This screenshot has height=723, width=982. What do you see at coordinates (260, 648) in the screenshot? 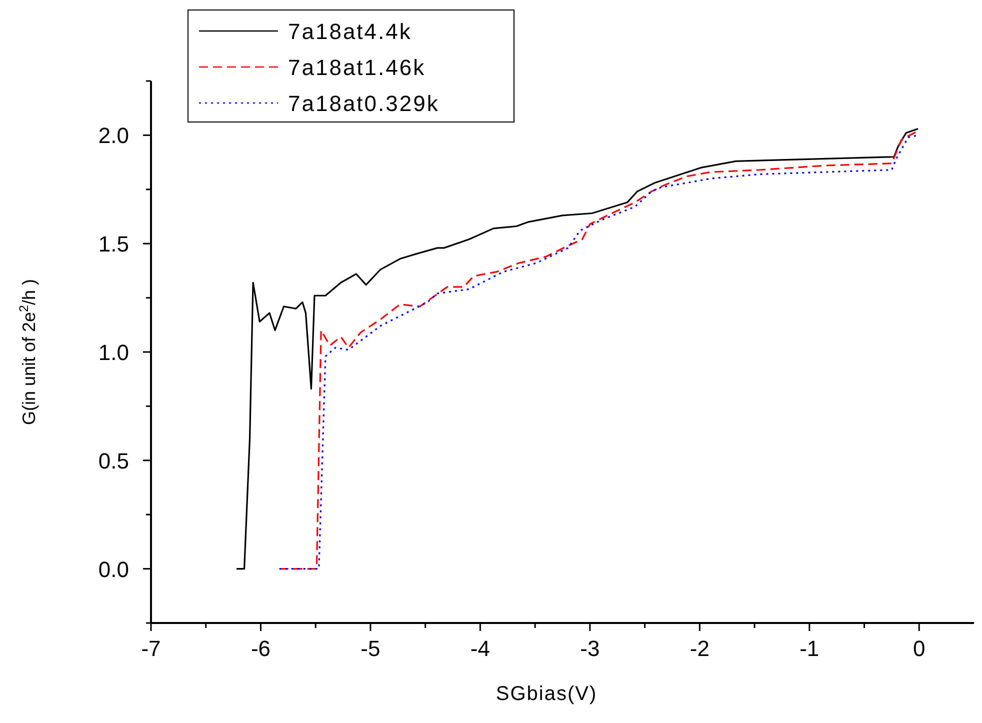
I see `x-tick-label: -6` at bounding box center [260, 648].